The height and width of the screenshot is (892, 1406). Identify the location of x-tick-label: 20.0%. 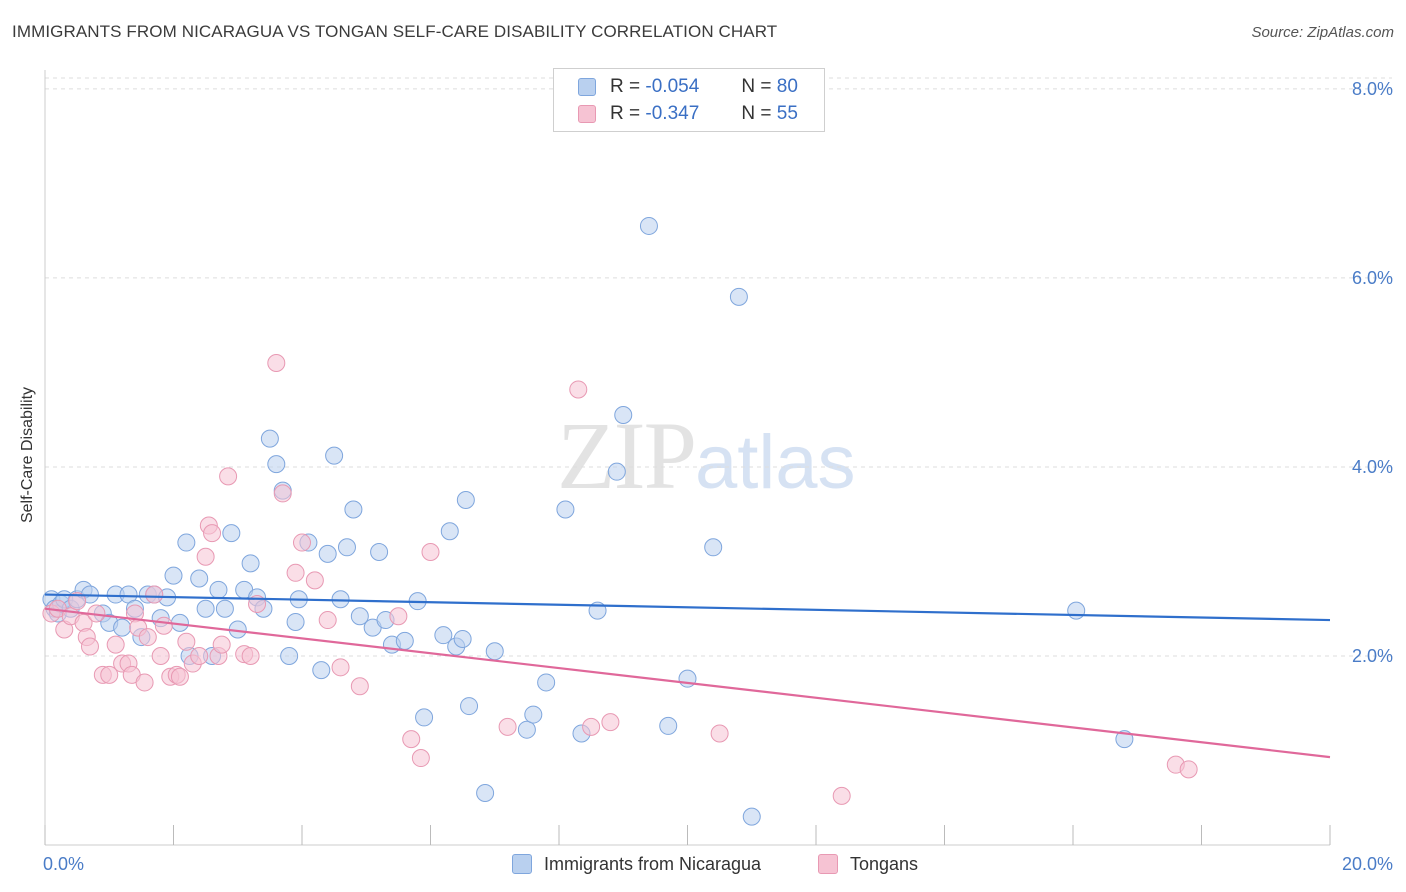
(1367, 864).